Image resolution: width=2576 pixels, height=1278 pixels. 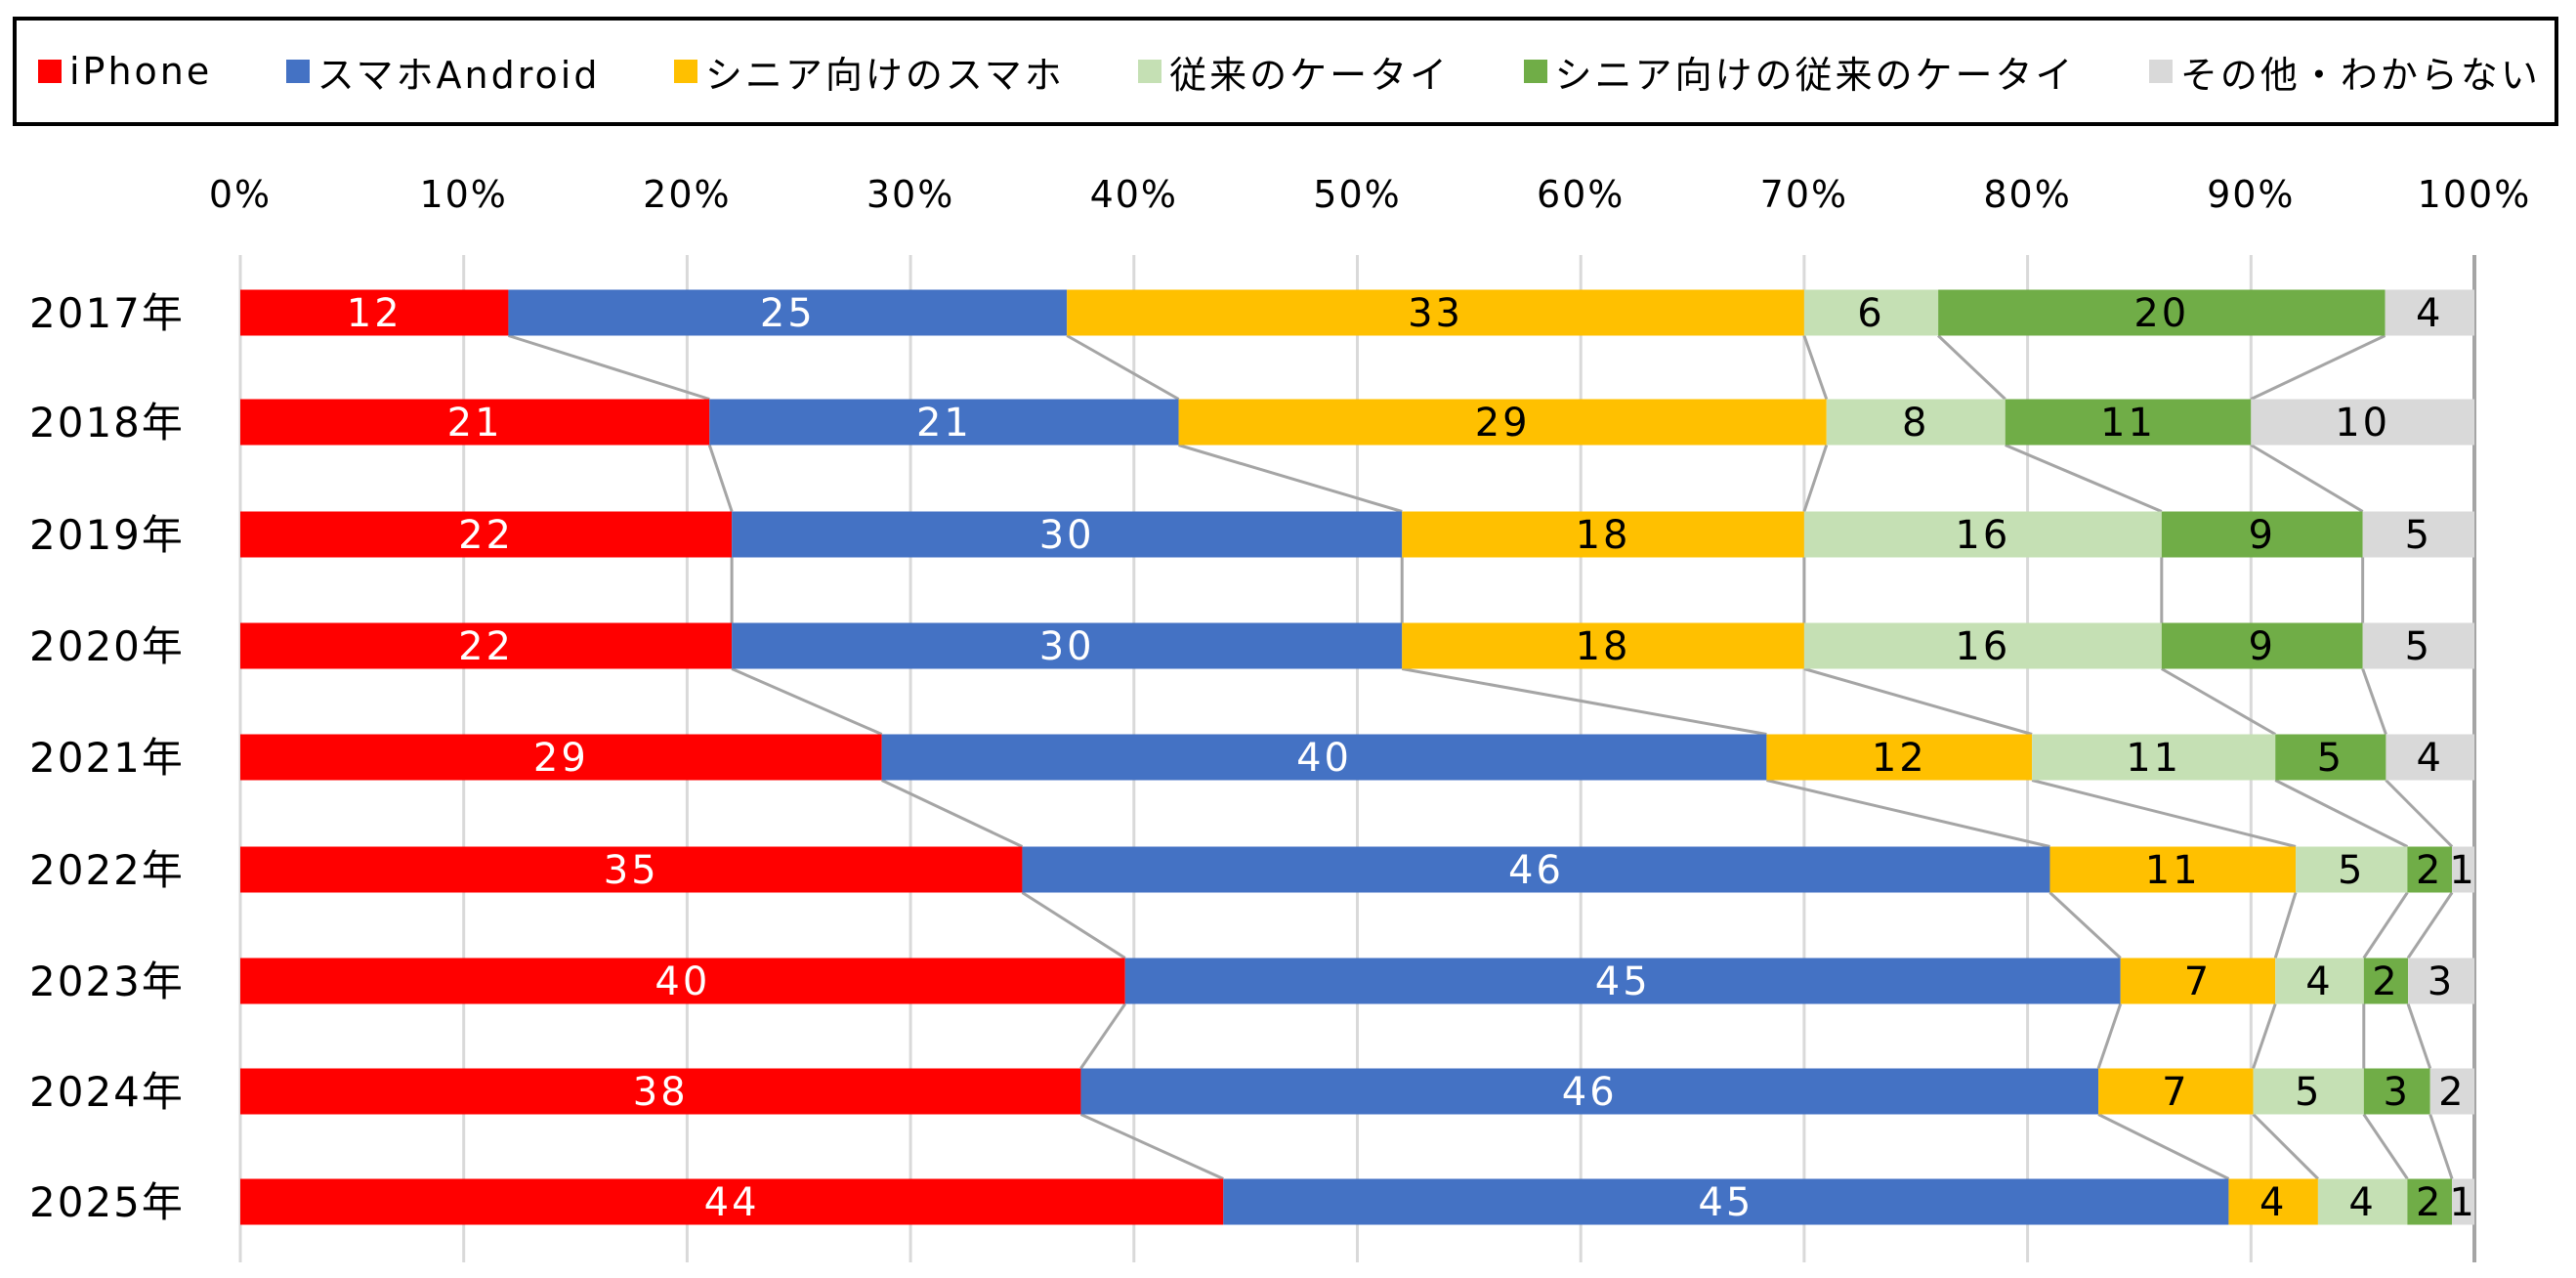 I want to click on legend-label: シニア向けのスマホ, so click(x=884, y=75).